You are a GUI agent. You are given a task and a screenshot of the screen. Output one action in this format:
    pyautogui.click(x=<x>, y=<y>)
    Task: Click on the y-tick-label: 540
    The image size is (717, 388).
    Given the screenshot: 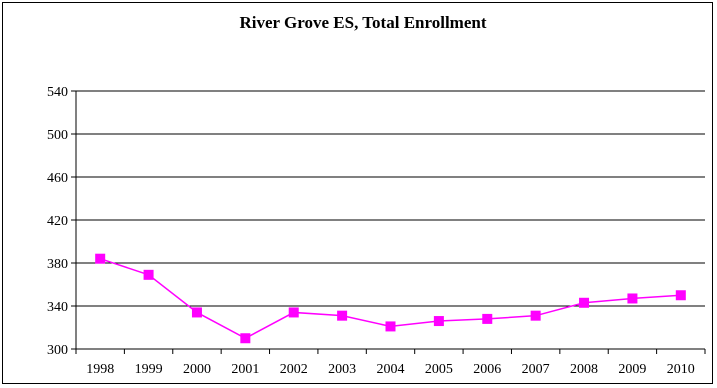 What is the action you would take?
    pyautogui.click(x=57, y=92)
    